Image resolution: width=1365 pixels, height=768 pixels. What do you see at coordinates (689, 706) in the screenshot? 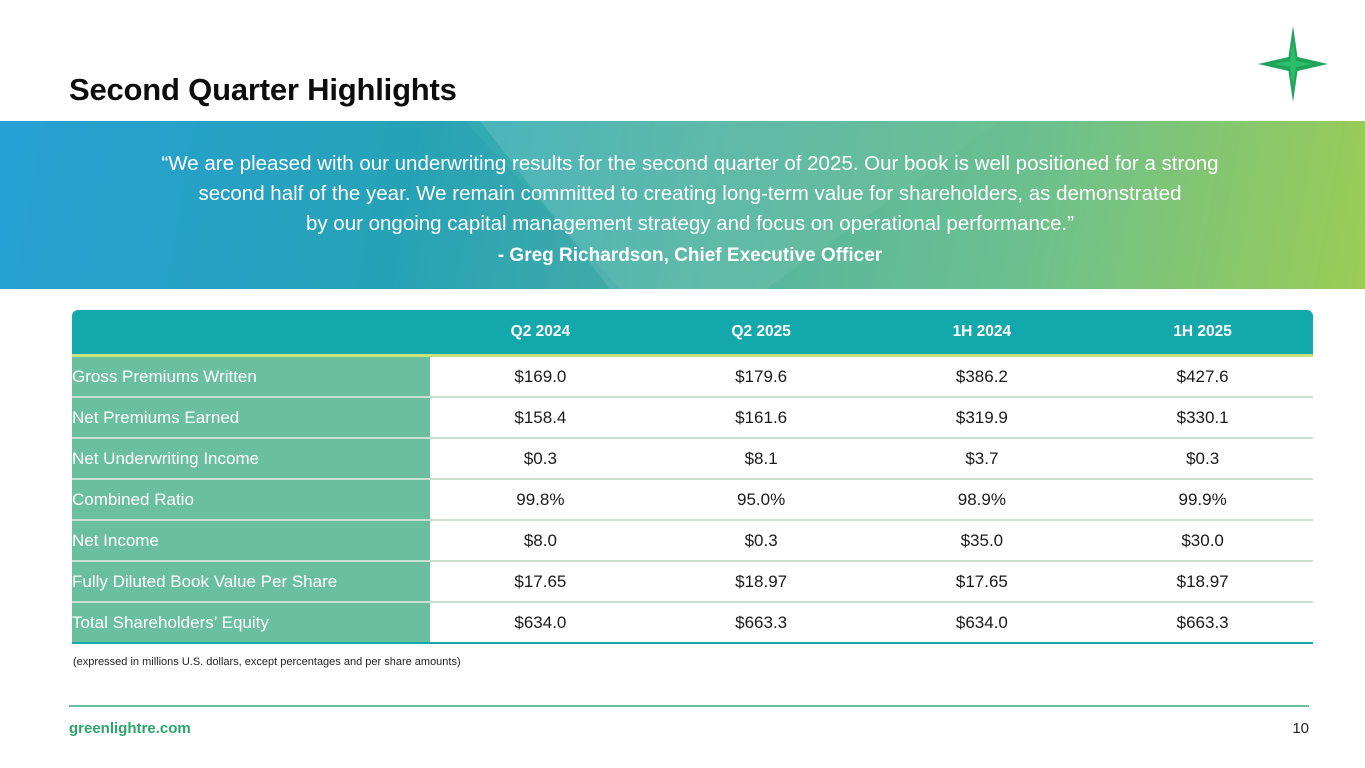
I see `footer-divider` at bounding box center [689, 706].